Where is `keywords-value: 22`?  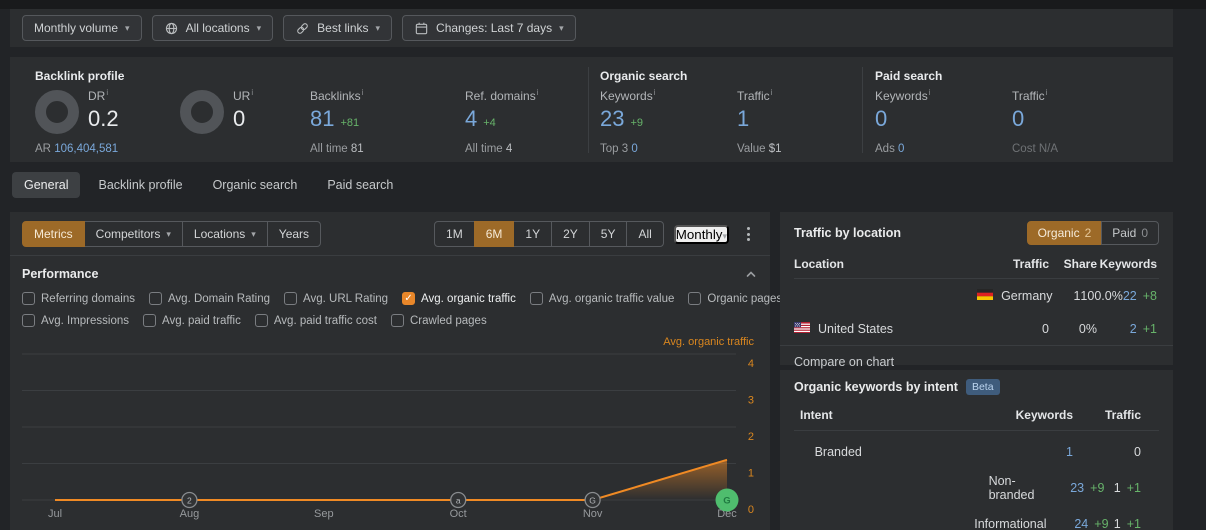
keywords-value: 22 is located at coordinates (1129, 295).